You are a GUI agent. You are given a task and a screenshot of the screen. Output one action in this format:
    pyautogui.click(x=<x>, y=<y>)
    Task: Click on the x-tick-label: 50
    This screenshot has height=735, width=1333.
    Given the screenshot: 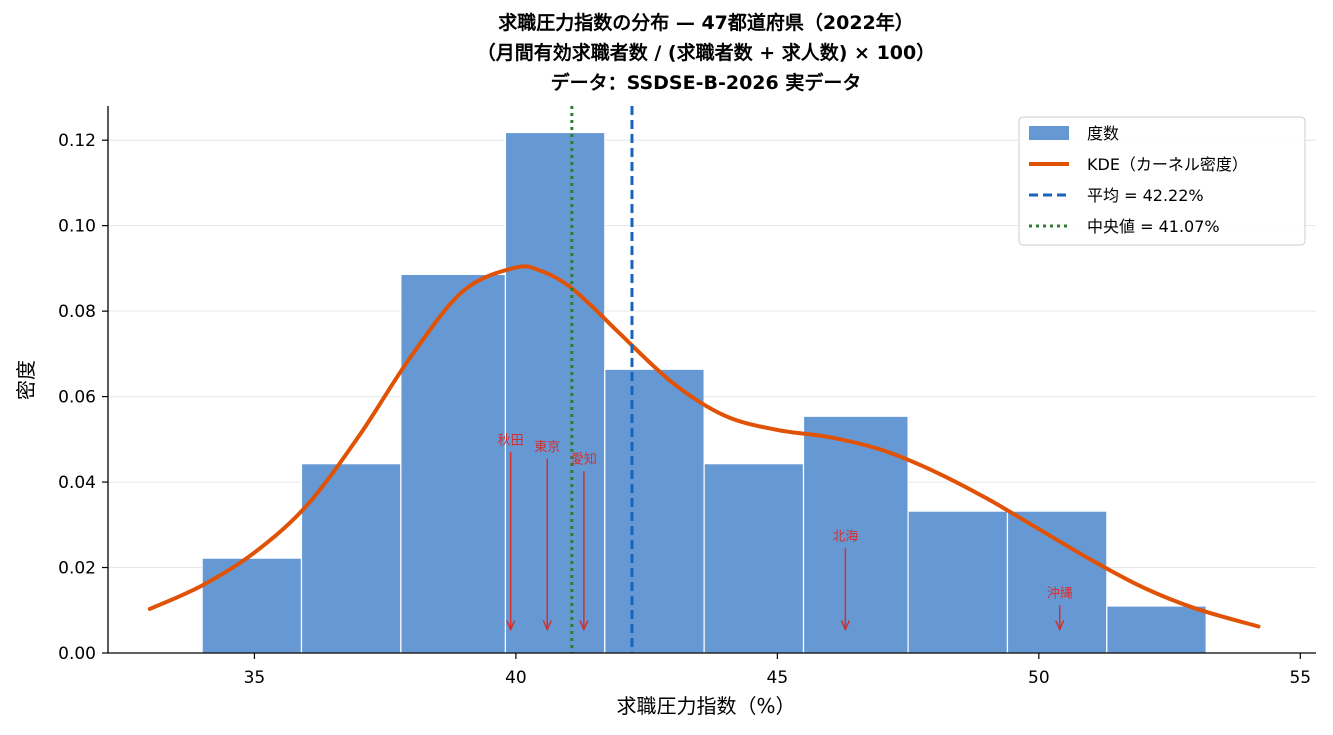 What is the action you would take?
    pyautogui.click(x=1039, y=678)
    